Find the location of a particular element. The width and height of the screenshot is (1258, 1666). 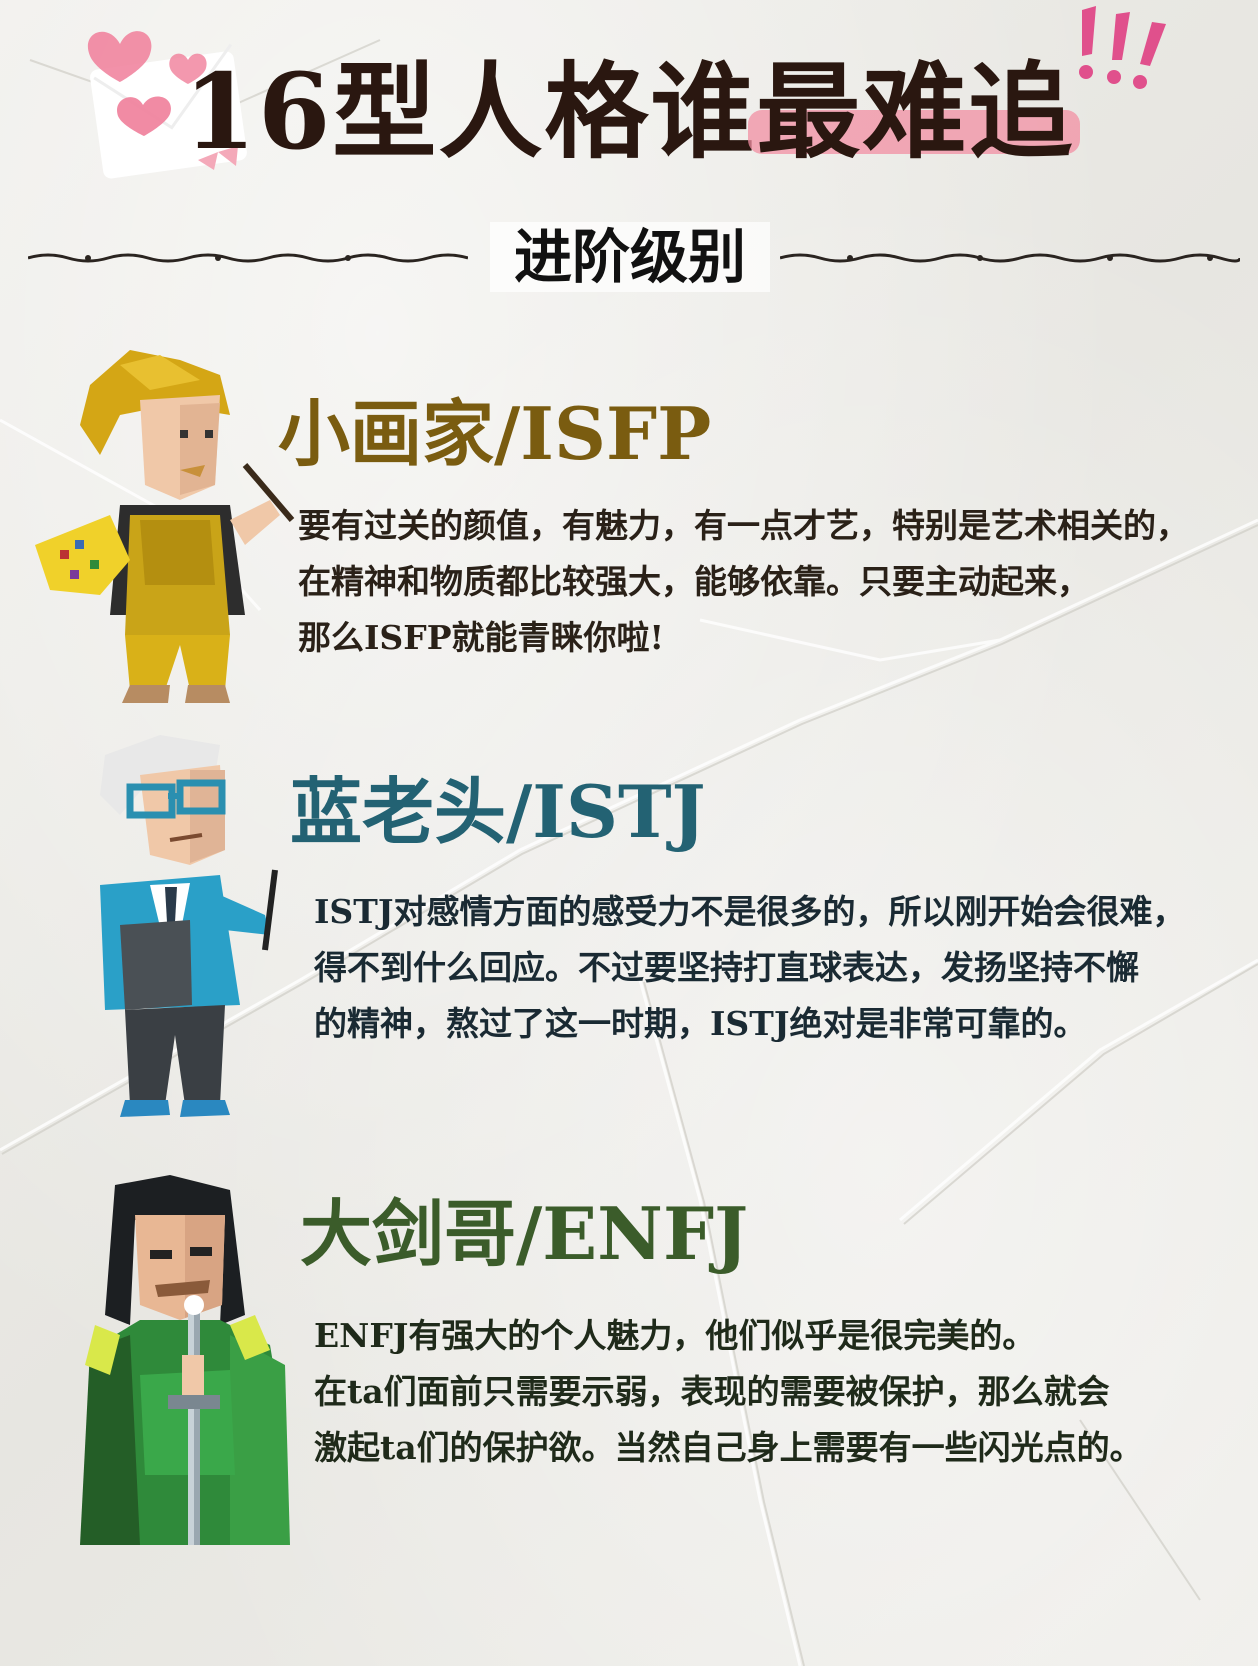

subtitle-block: 进阶级别 is located at coordinates (629, 257).